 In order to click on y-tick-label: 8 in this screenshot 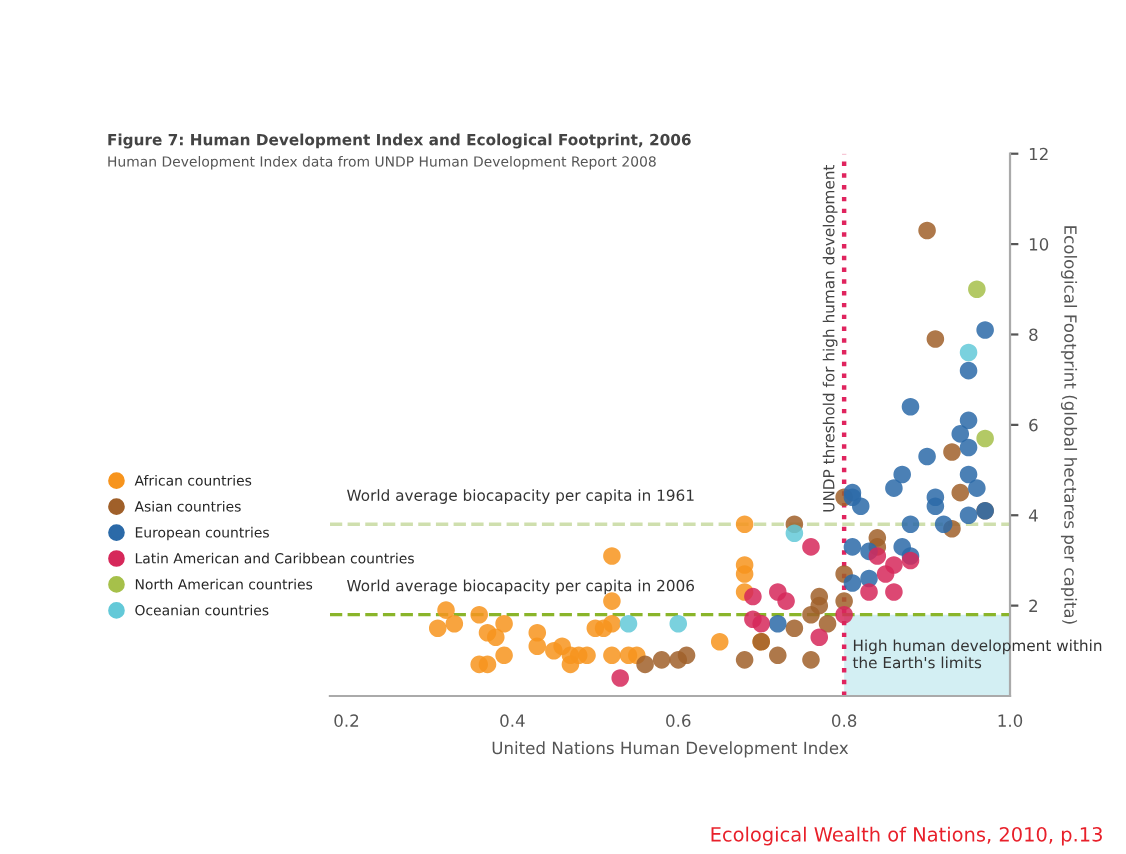, I will do `click(1033, 335)`.